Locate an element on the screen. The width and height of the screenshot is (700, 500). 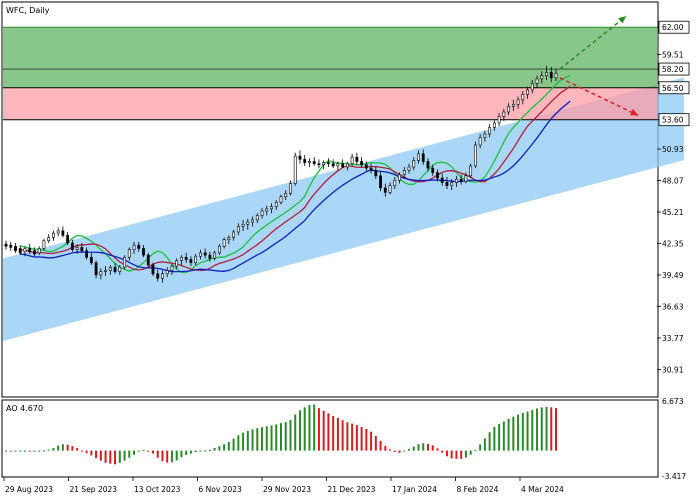
price-axis-label: 42.35 is located at coordinates (673, 244).